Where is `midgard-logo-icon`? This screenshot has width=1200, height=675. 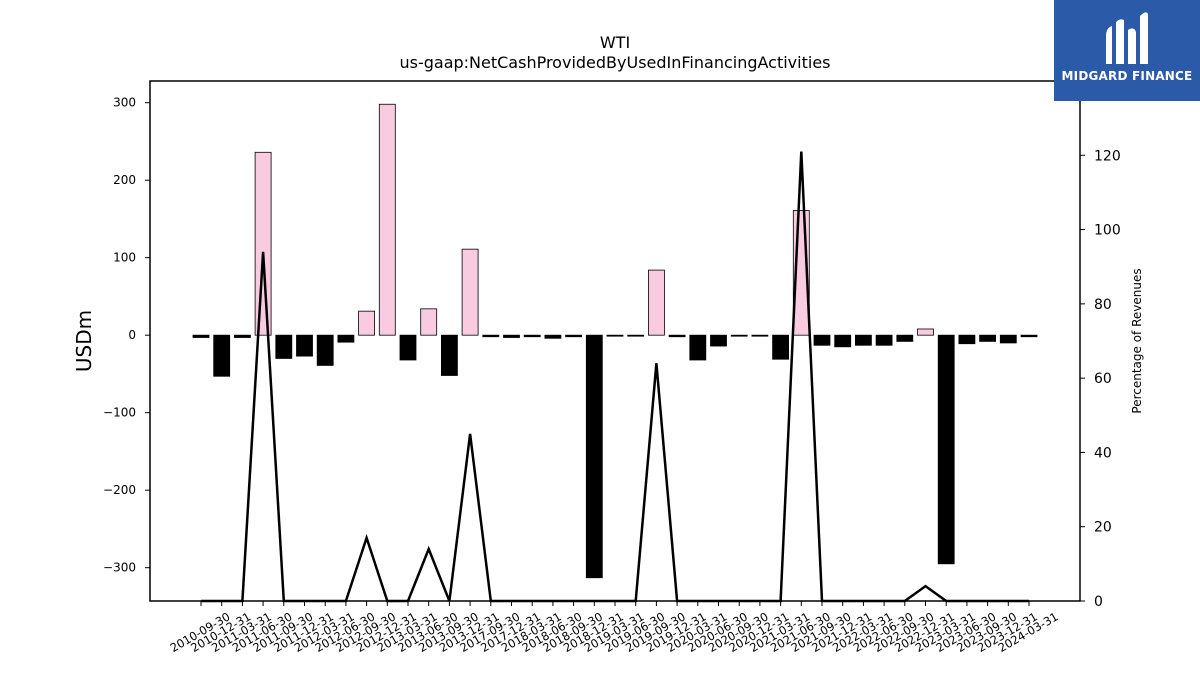 midgard-logo-icon is located at coordinates (1127, 38).